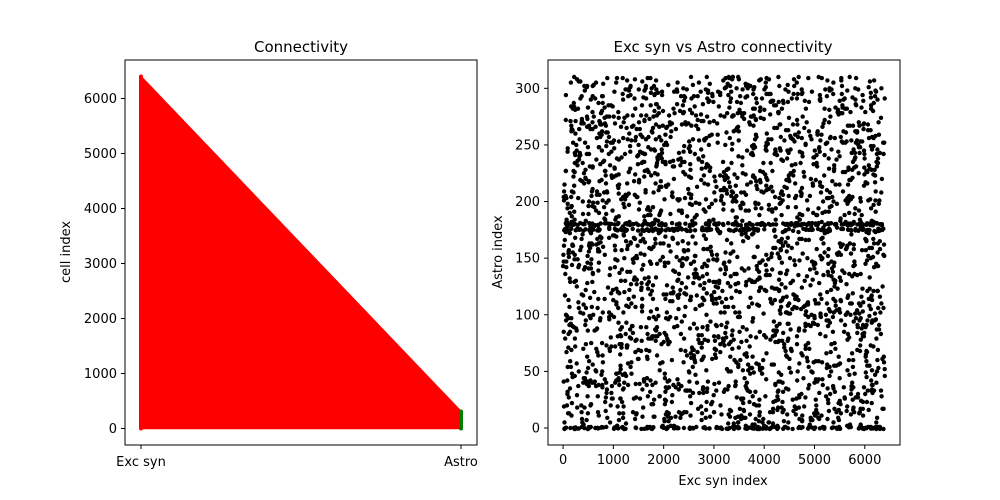  Describe the element at coordinates (713, 460) in the screenshot. I see `x-tick-label: 3000` at that location.